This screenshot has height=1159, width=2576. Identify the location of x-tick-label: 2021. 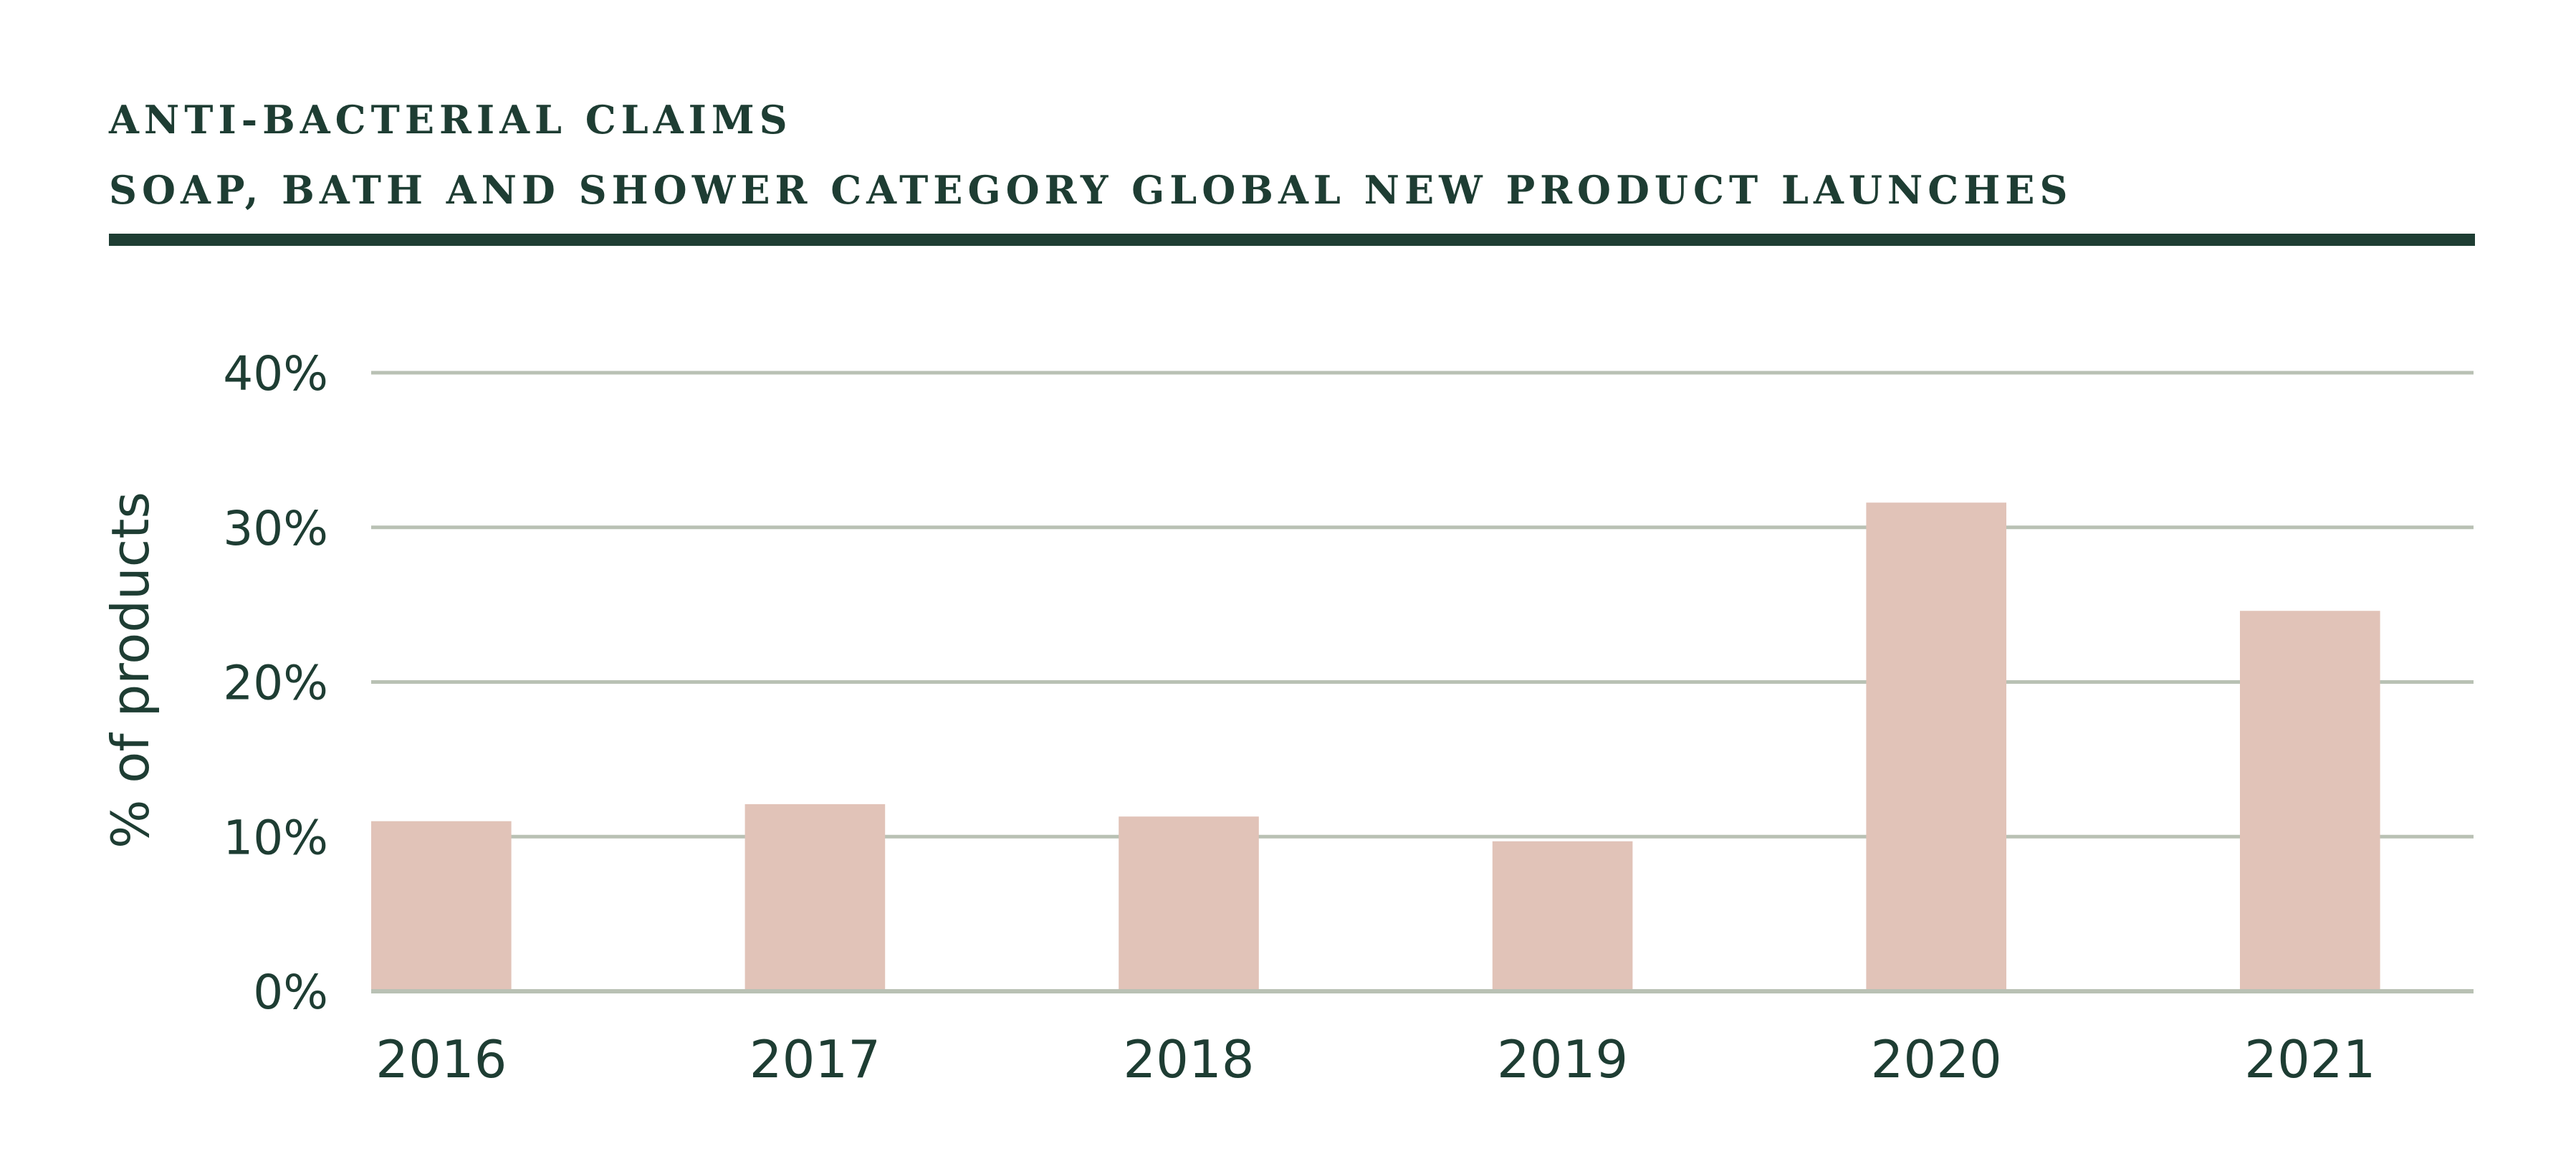
(2309, 1059).